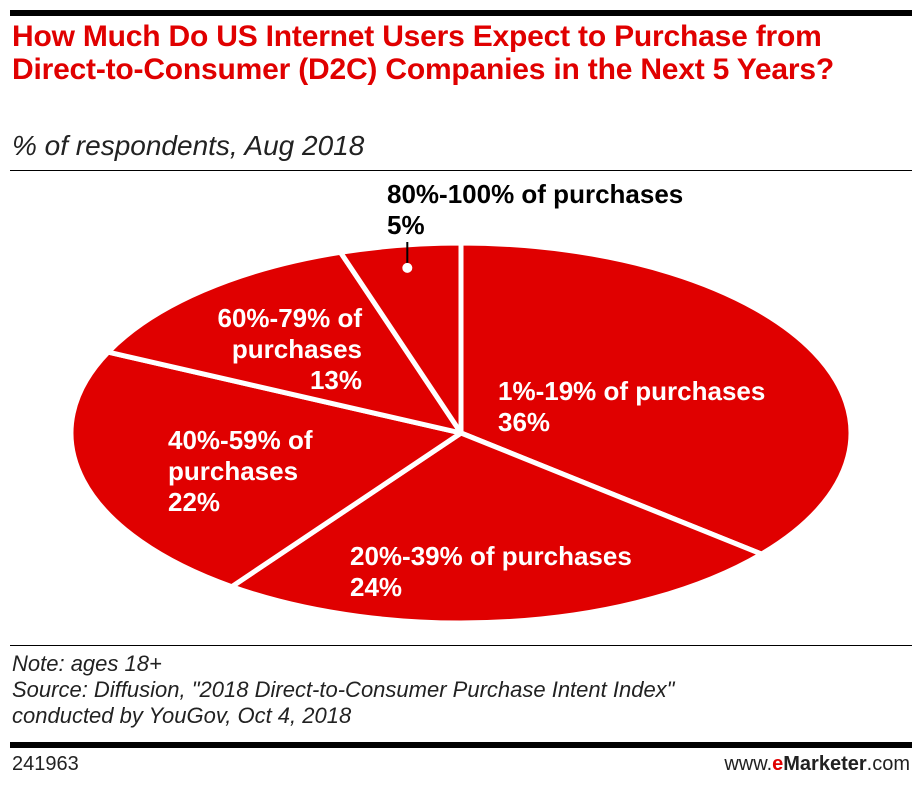 The image size is (922, 786). Describe the element at coordinates (188, 145) in the screenshot. I see `chart-subtitle: % of respondents, Aug 2018` at that location.